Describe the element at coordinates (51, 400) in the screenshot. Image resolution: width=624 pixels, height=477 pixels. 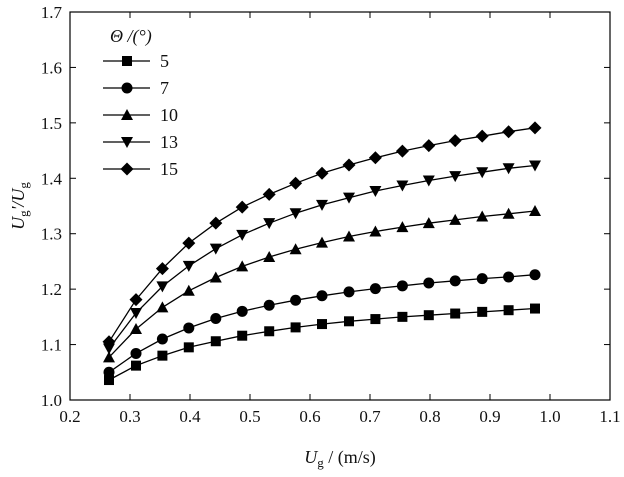
I see `y-tick-label: 1.0` at that location.